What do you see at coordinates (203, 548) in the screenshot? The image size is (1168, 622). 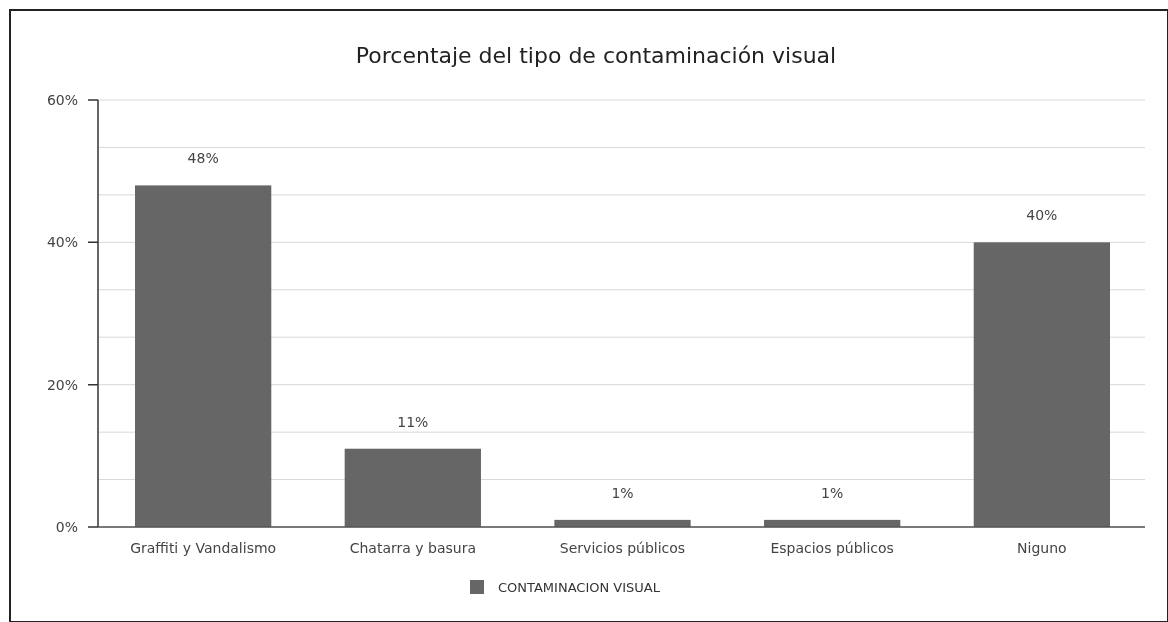 I see `x-tick-label: Graffiti y Vandalismo` at bounding box center [203, 548].